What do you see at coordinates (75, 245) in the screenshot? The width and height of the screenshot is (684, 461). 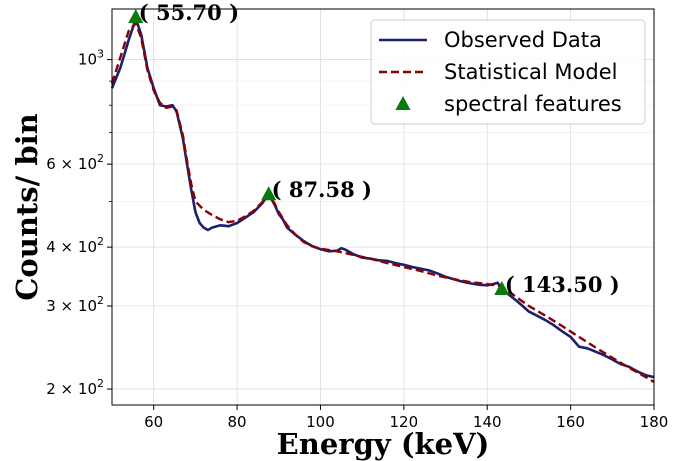 I see `y-tick-label: 4 × 10²` at bounding box center [75, 245].